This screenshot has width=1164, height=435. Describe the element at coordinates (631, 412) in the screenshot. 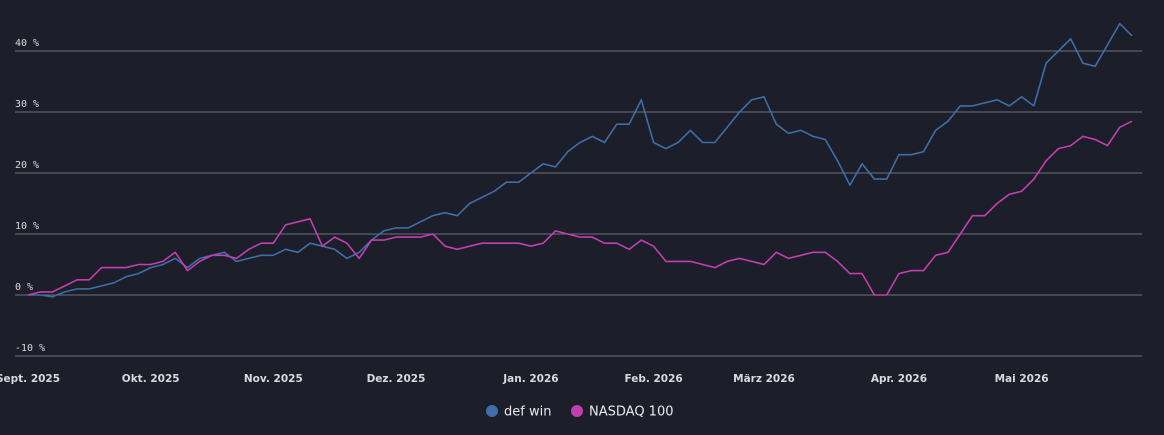

I see `legend-label: NASDAQ 100` at that location.